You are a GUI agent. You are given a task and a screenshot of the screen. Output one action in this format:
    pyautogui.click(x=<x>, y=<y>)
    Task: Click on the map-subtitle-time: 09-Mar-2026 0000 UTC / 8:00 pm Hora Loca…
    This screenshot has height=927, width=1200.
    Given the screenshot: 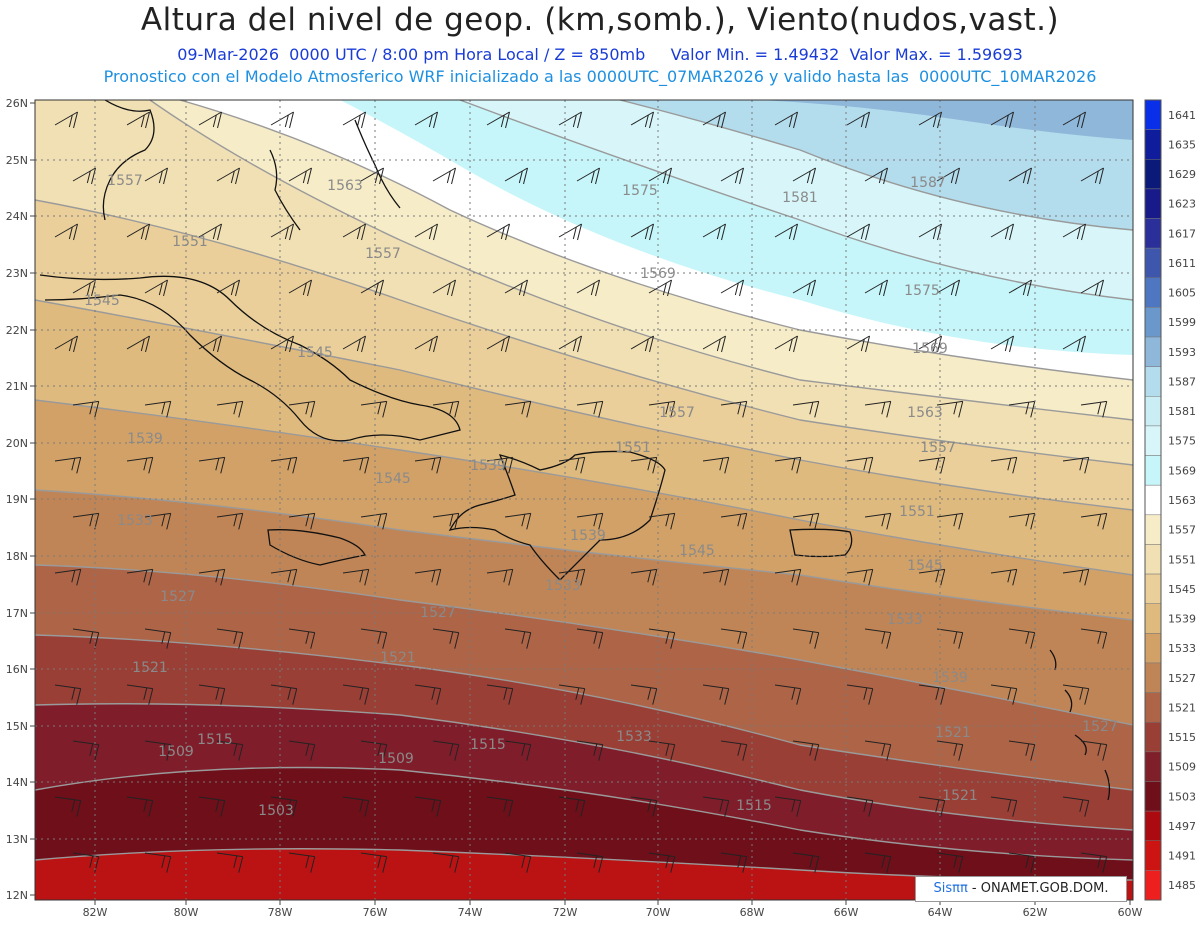 What is the action you would take?
    pyautogui.click(x=600, y=54)
    